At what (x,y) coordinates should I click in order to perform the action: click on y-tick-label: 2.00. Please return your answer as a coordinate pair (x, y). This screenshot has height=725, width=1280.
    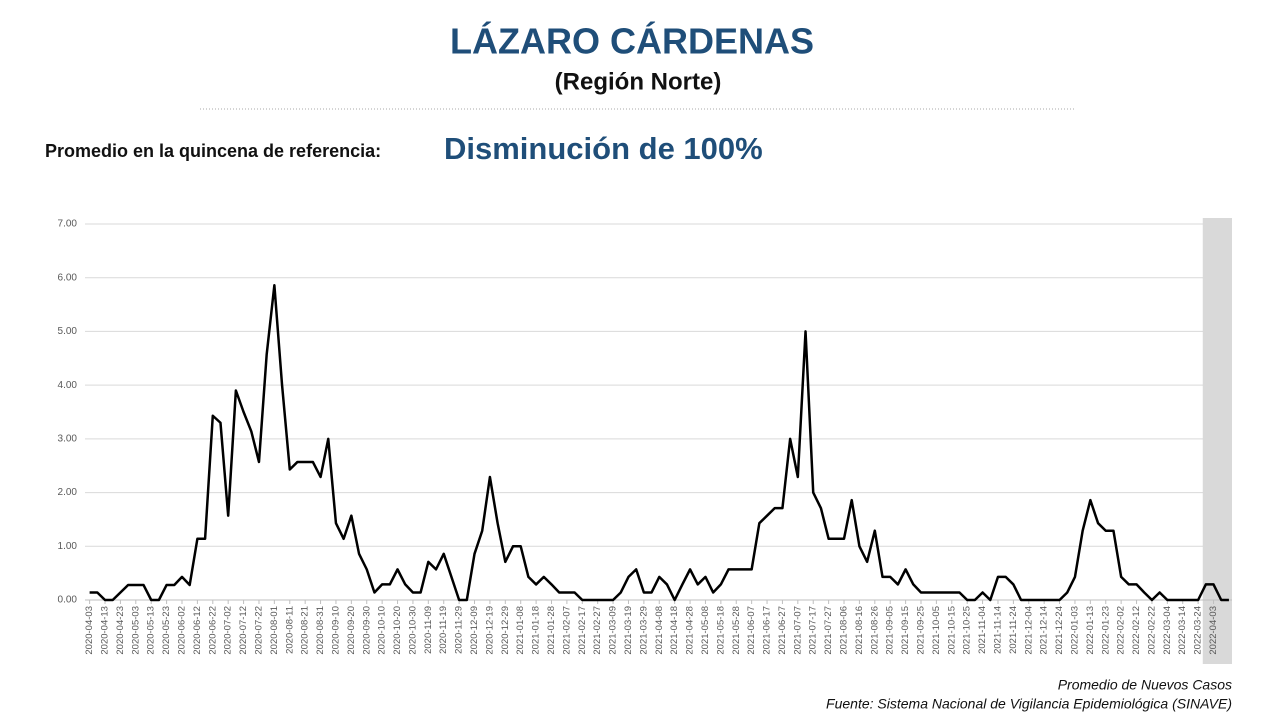
    Looking at the image, I should click on (68, 492).